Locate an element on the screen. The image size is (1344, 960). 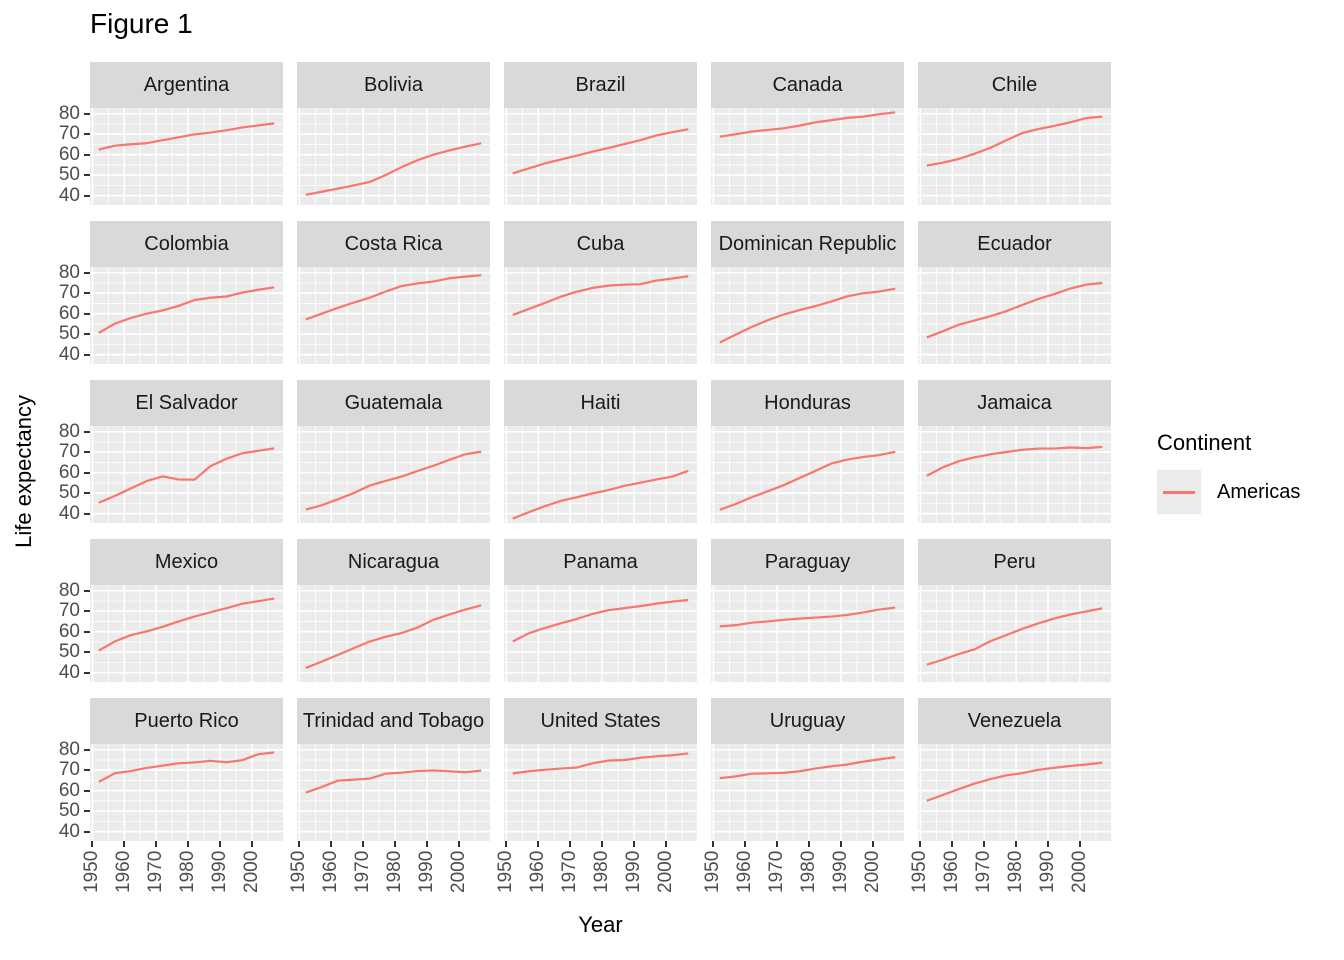
facet-panama: Panama is located at coordinates (600, 610).